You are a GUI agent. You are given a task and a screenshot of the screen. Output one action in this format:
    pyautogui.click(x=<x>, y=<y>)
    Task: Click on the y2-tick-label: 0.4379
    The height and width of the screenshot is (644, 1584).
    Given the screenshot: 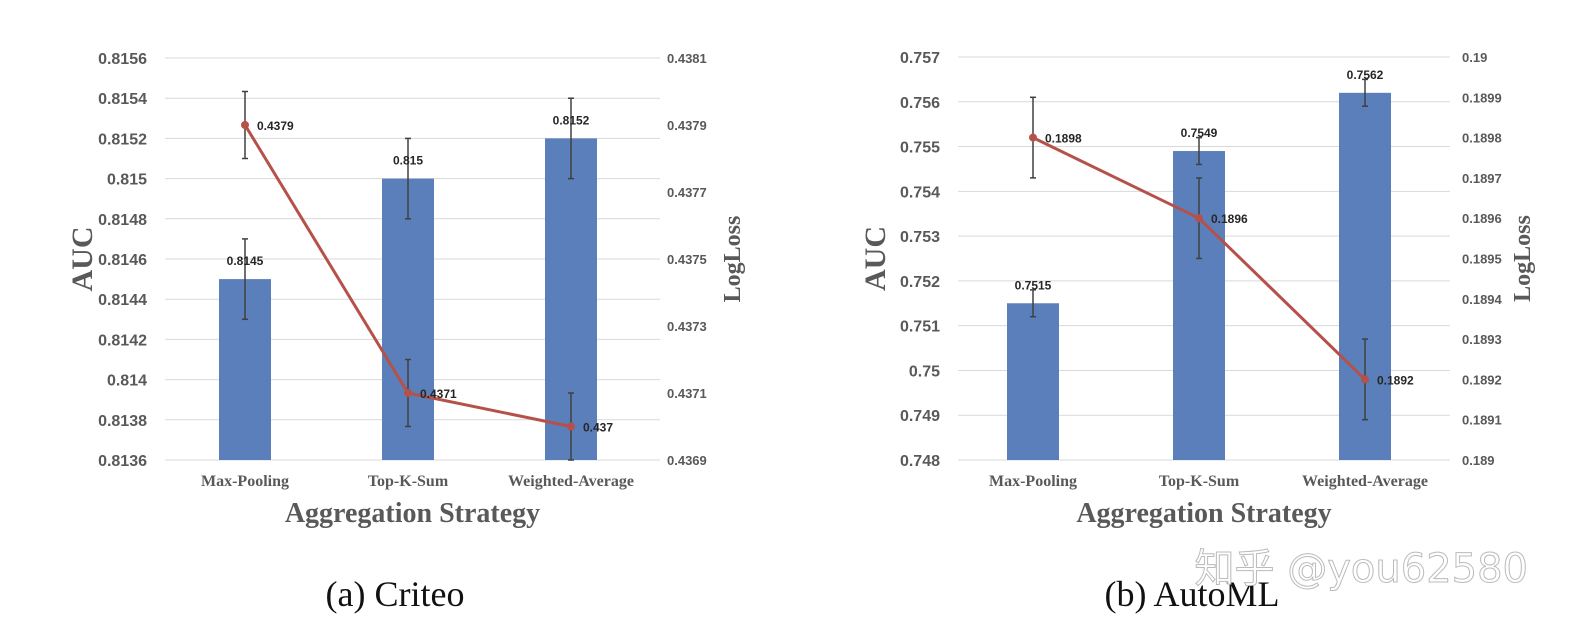 What is the action you would take?
    pyautogui.click(x=687, y=125)
    